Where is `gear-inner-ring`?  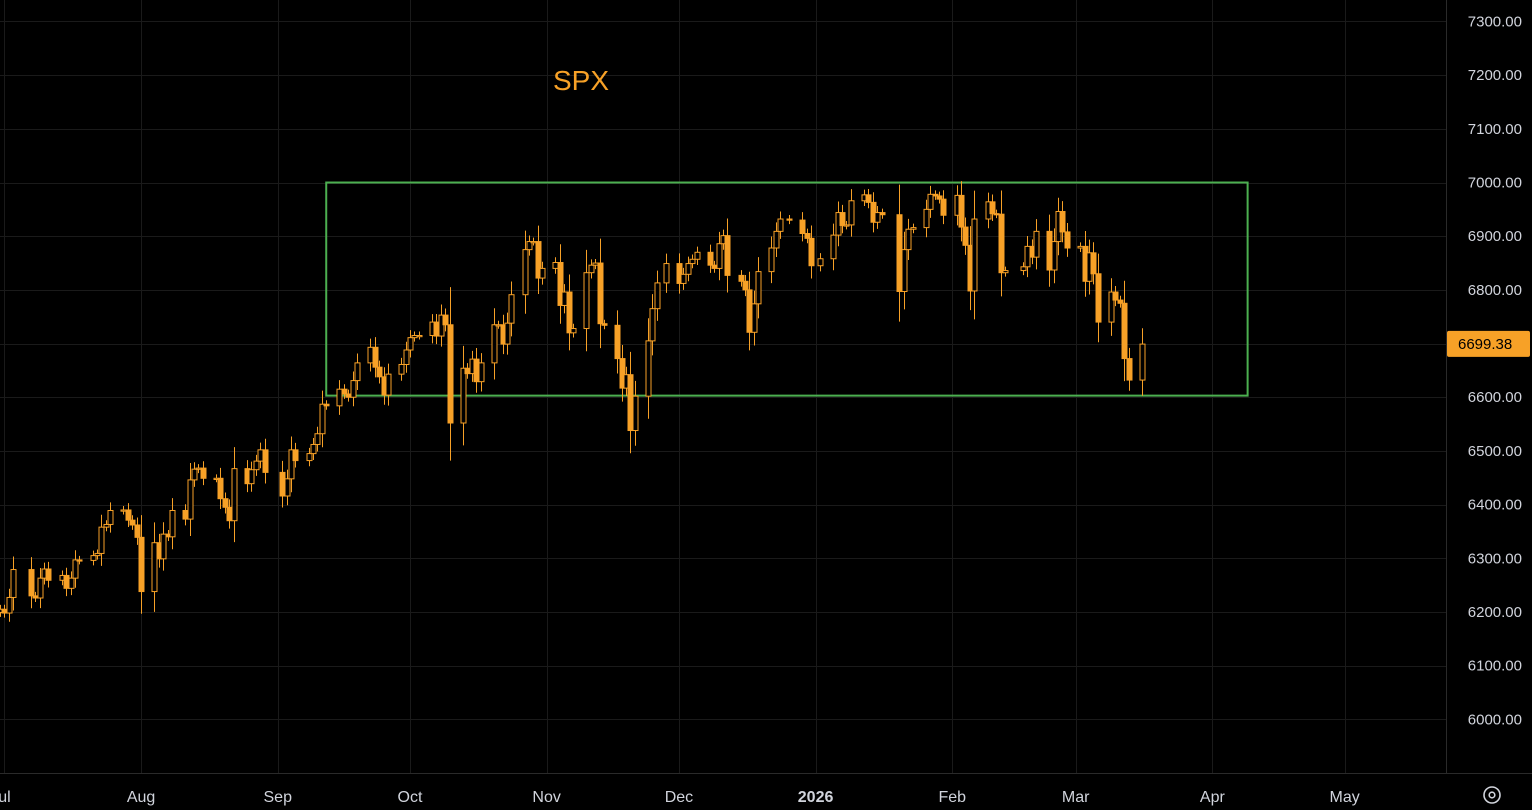
gear-inner-ring is located at coordinates (1492, 795).